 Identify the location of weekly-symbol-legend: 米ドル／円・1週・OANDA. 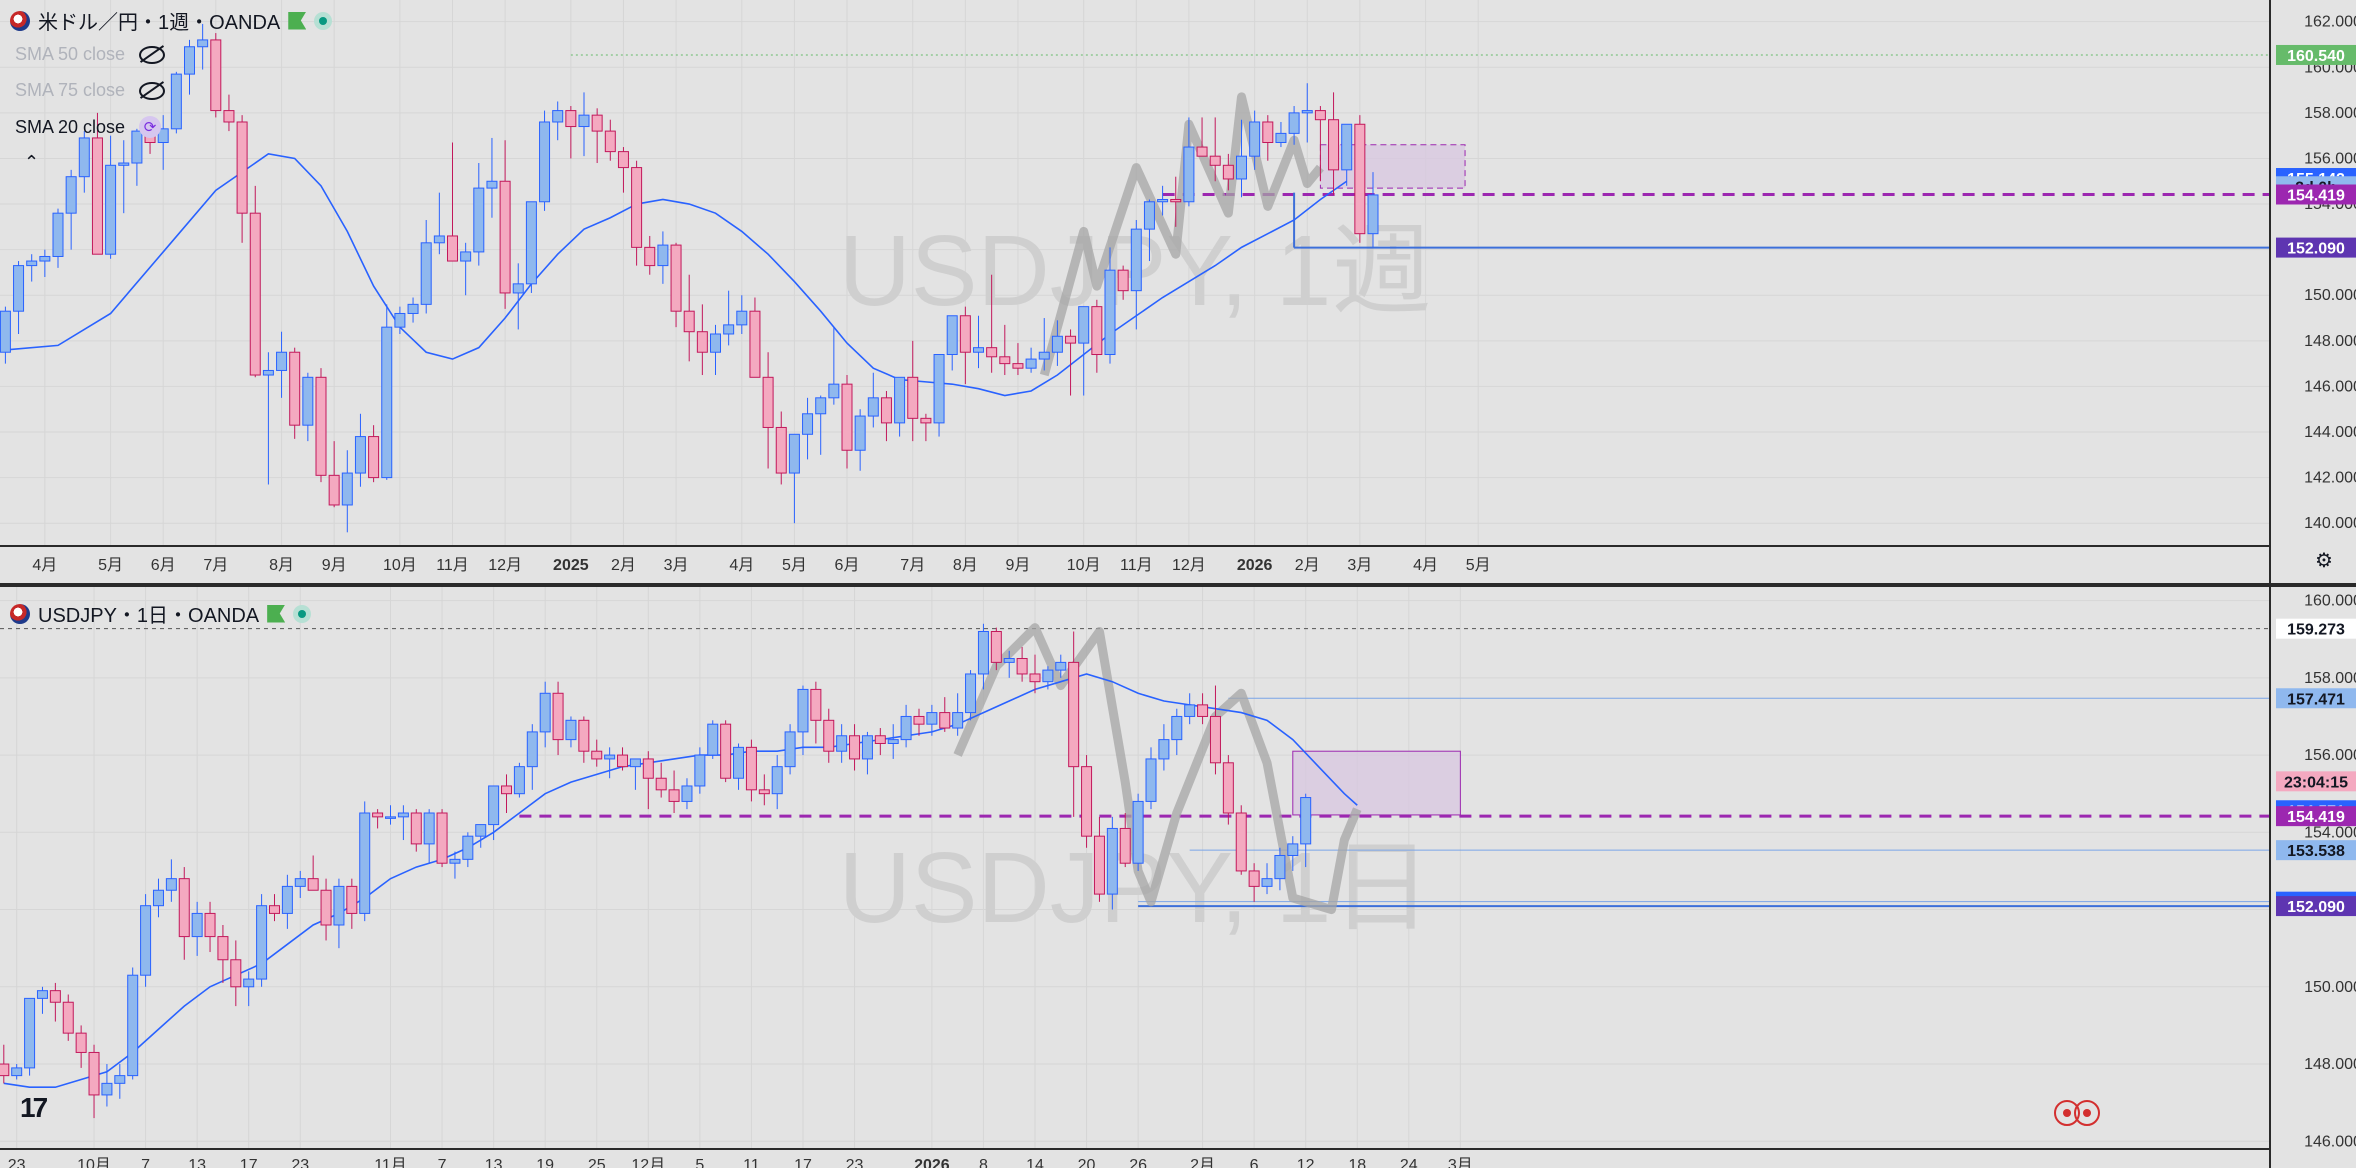
(171, 20).